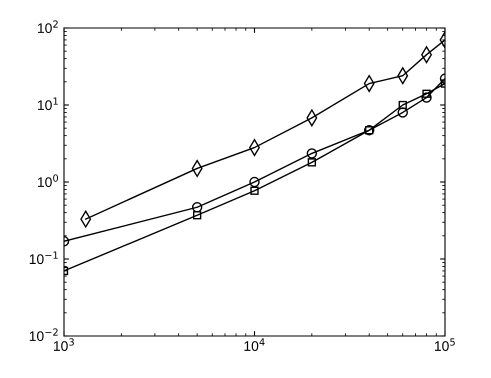 The image size is (491, 378). What do you see at coordinates (444, 344) in the screenshot?
I see `x-tick-label: 10$^{5}$` at bounding box center [444, 344].